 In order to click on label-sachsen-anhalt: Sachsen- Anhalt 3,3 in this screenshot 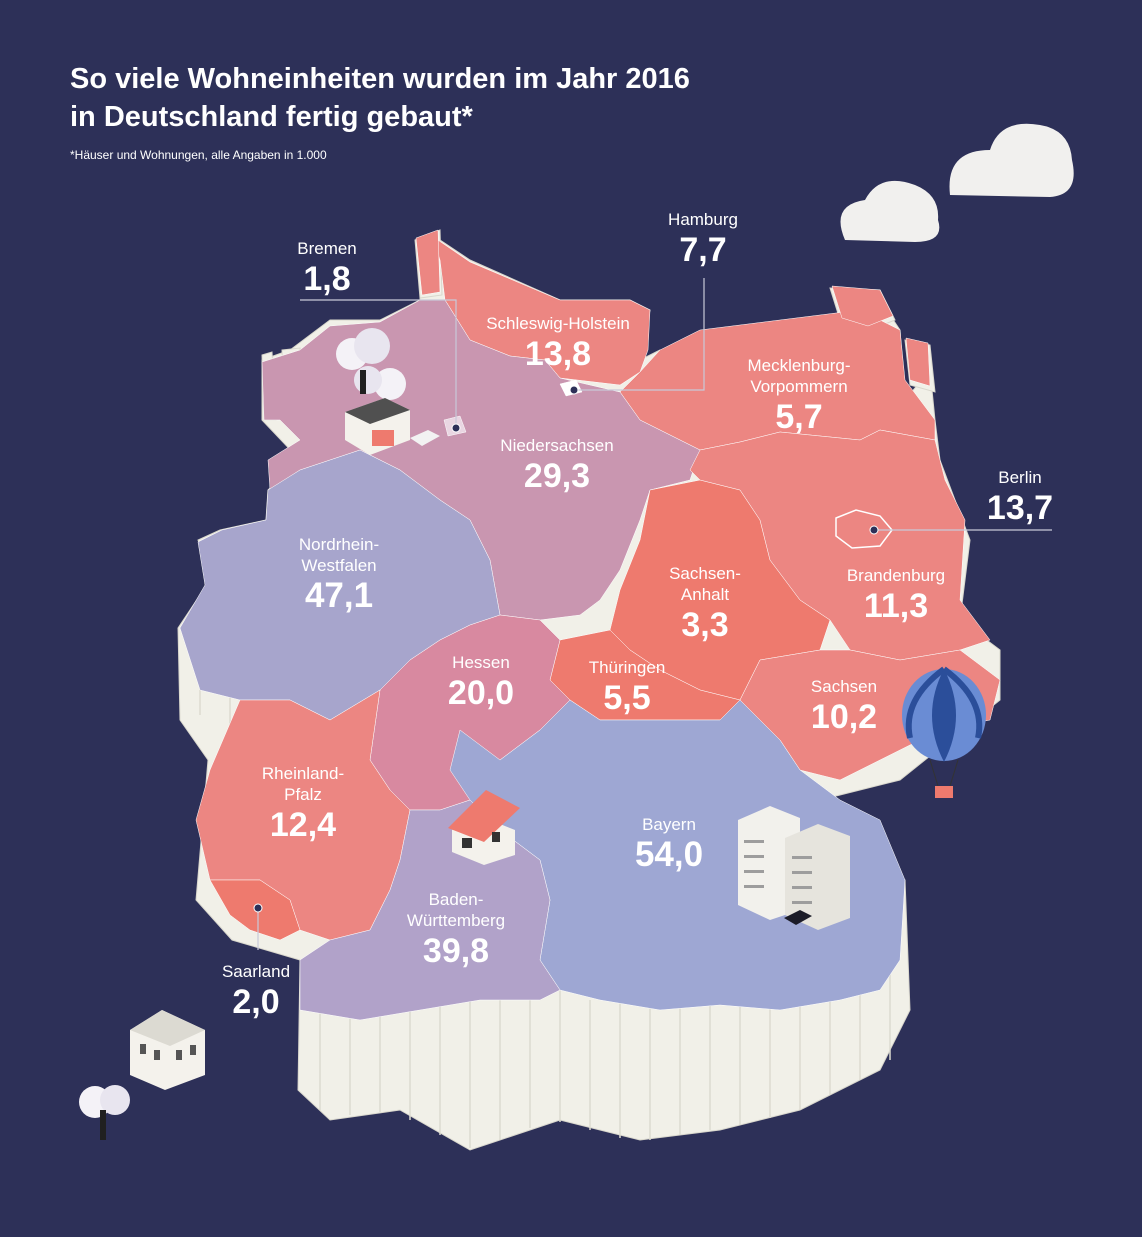, I will do `click(705, 604)`.